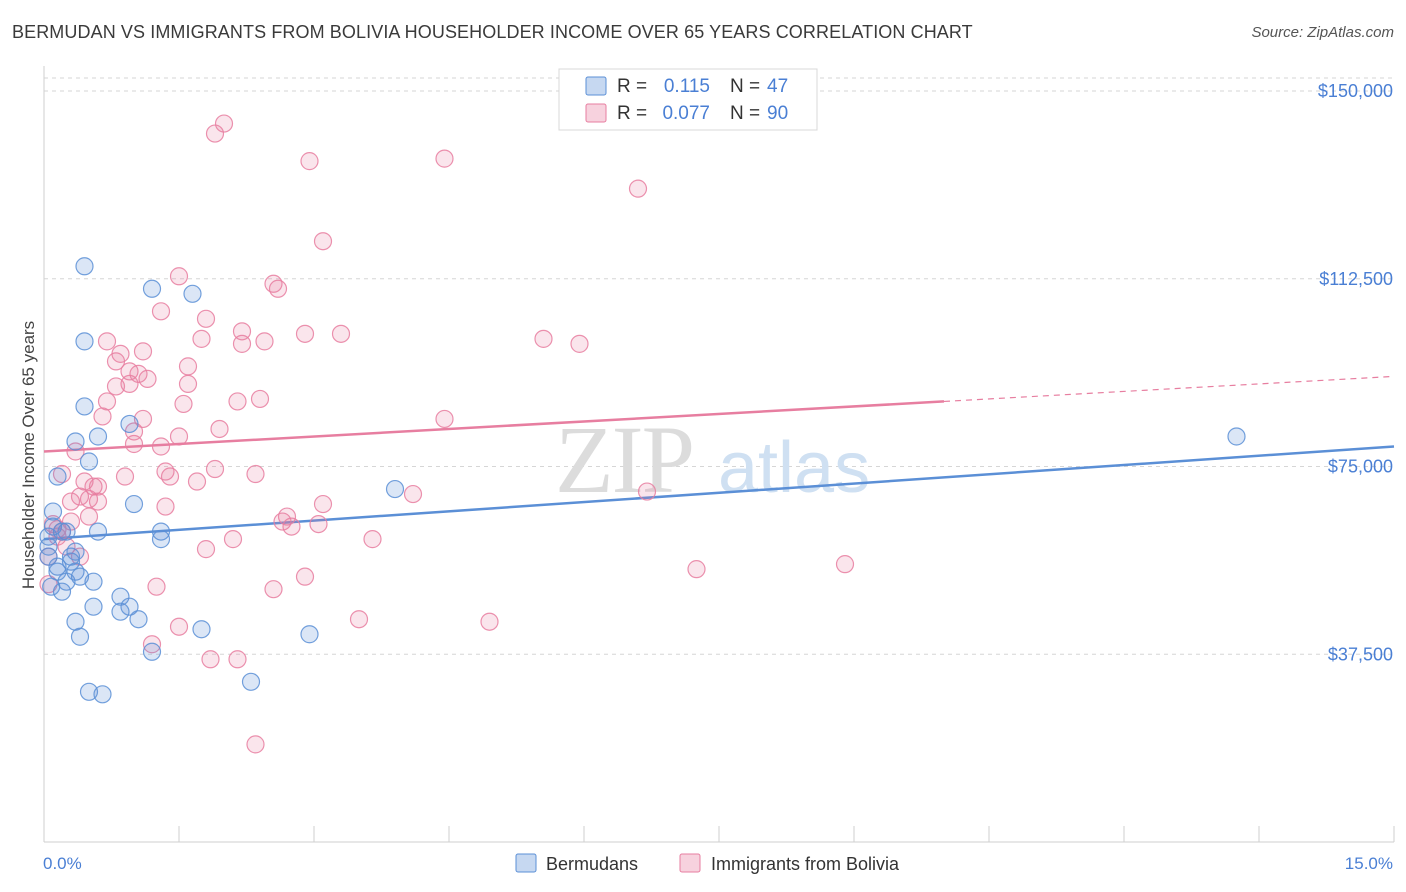 The width and height of the screenshot is (1406, 892). I want to click on x-tick-label-min: 0.0%, so click(62, 863).